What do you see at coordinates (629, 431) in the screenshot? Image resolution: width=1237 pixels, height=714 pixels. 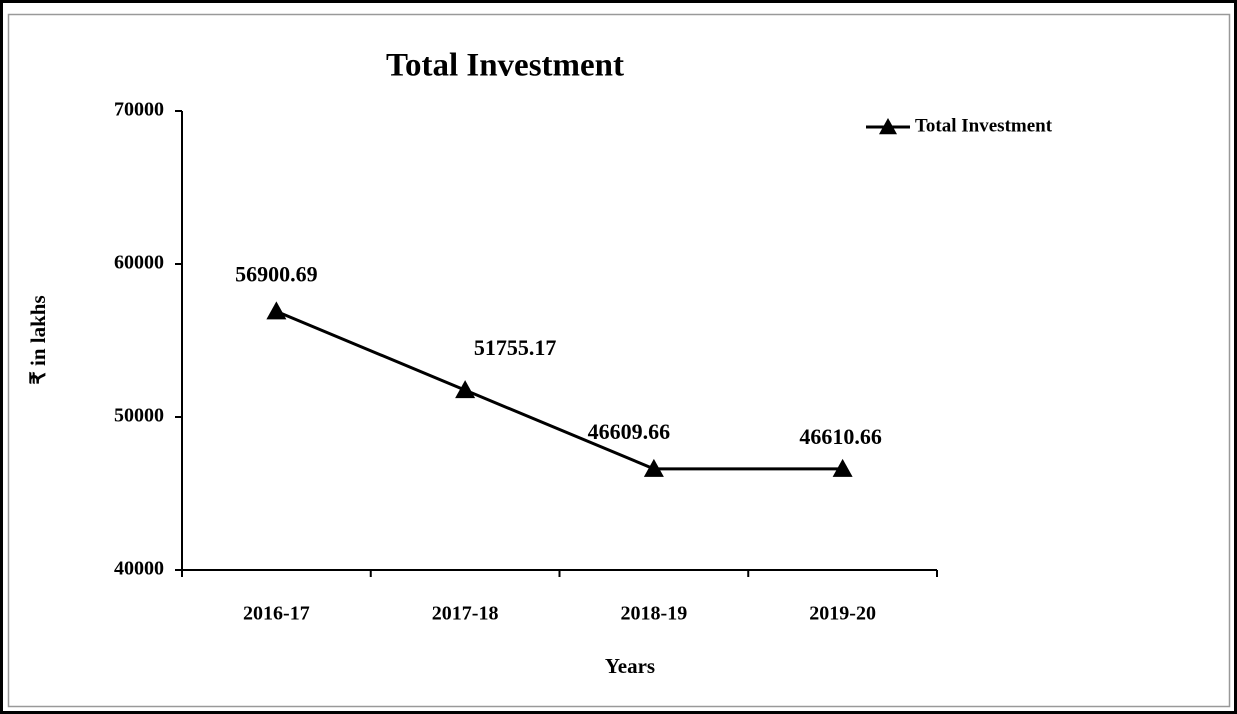 I see `data-label: 46609.66` at bounding box center [629, 431].